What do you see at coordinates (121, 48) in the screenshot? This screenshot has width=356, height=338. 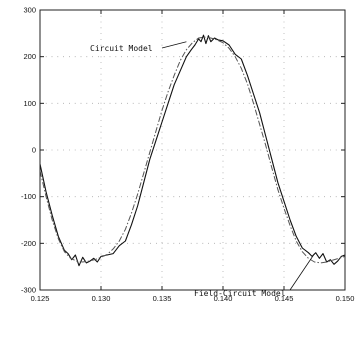 I see `annotation-label: Circuit Model` at bounding box center [121, 48].